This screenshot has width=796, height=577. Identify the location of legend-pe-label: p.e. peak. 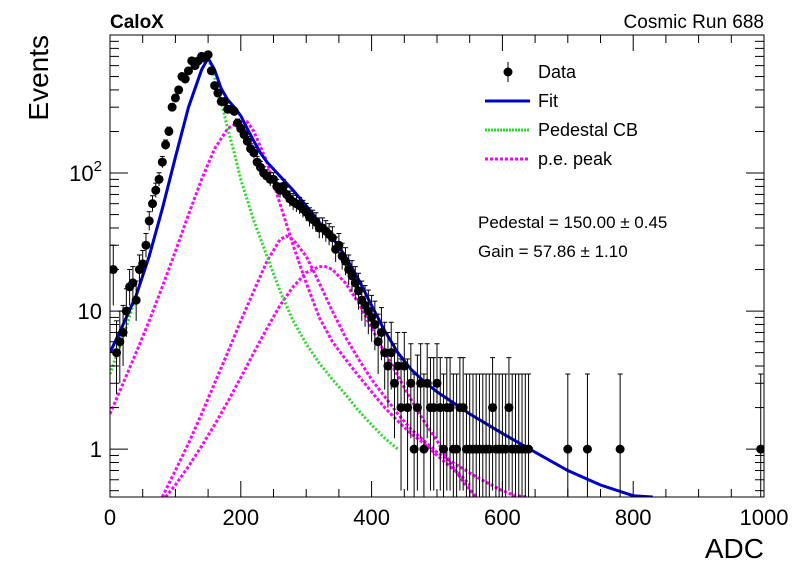
(575, 159).